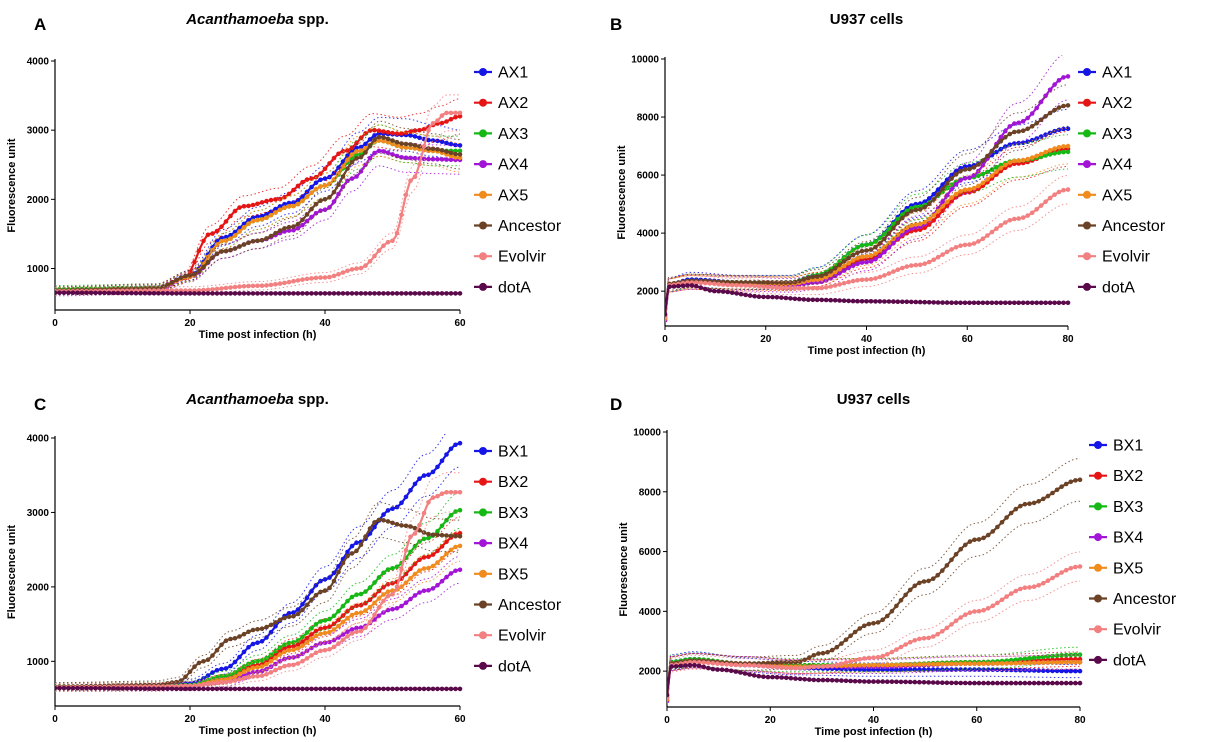  What do you see at coordinates (1129, 660) in the screenshot?
I see `legend-label: dotA` at bounding box center [1129, 660].